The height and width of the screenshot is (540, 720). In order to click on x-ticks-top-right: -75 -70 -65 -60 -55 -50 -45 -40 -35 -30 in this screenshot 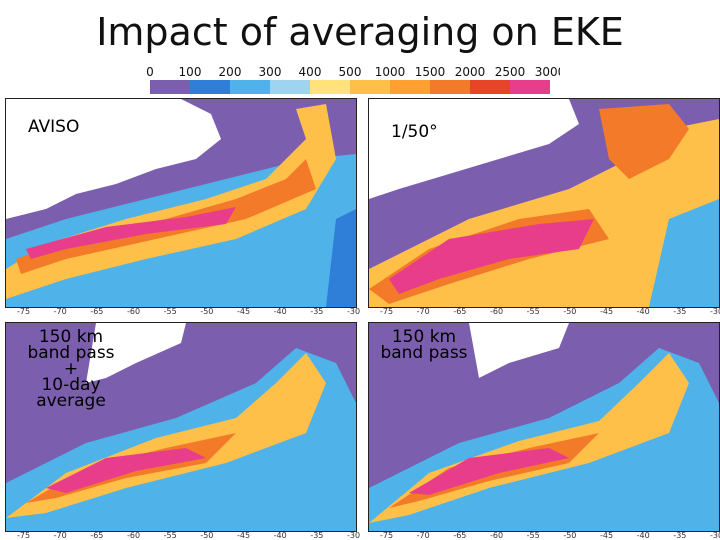, I will do `click(544, 312)`.